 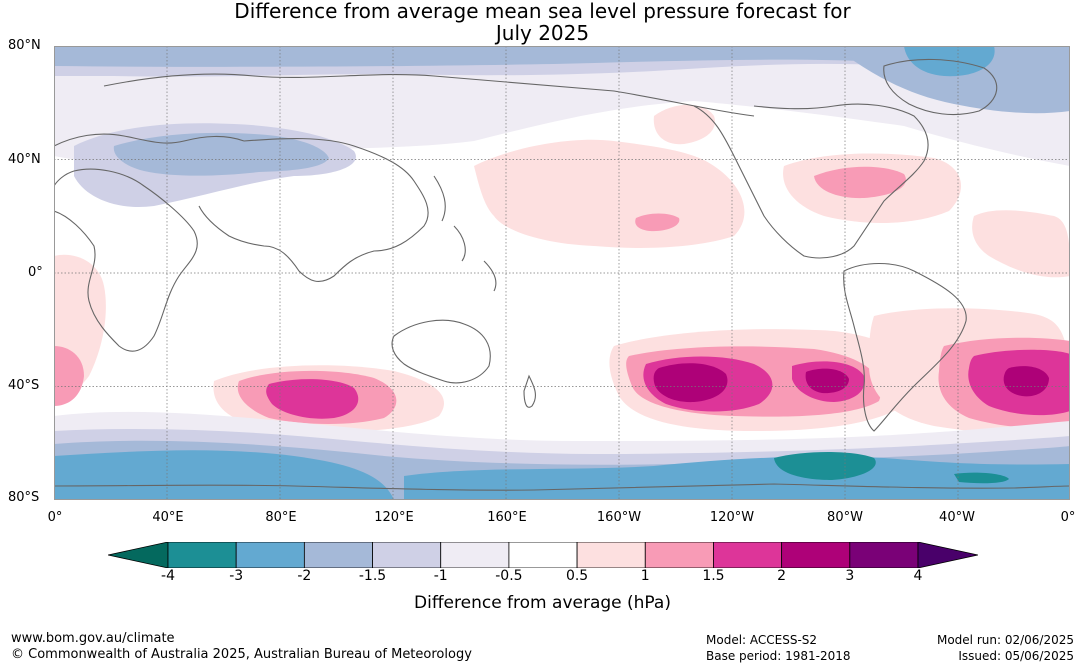 I want to click on antarctic-negative-core, so click(x=224, y=475).